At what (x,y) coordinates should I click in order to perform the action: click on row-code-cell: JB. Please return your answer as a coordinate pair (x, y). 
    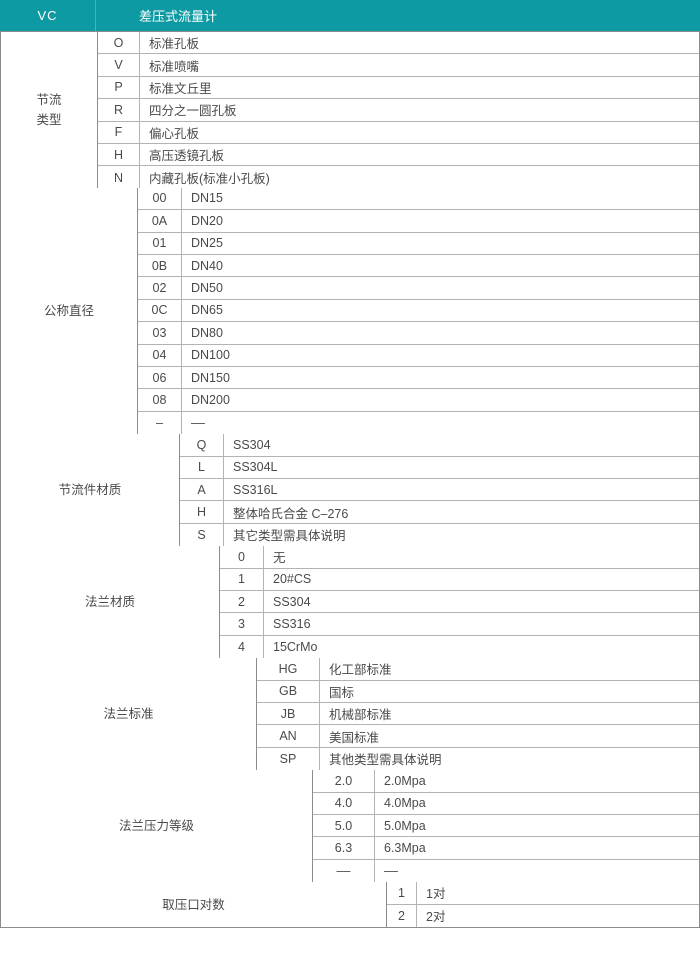
    Looking at the image, I should click on (288, 713).